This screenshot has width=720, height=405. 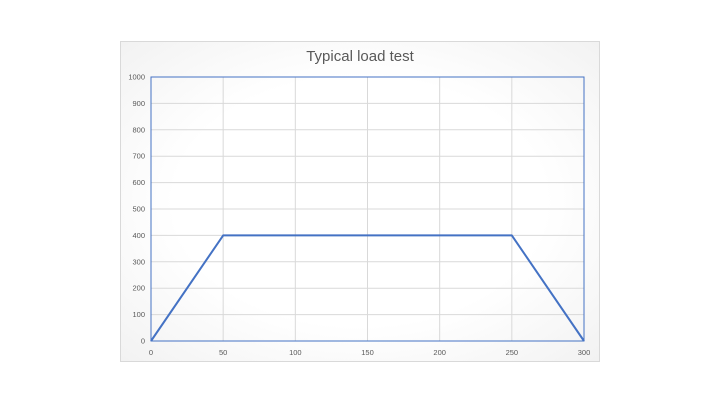 I want to click on x-tick-label: 250, so click(x=512, y=352).